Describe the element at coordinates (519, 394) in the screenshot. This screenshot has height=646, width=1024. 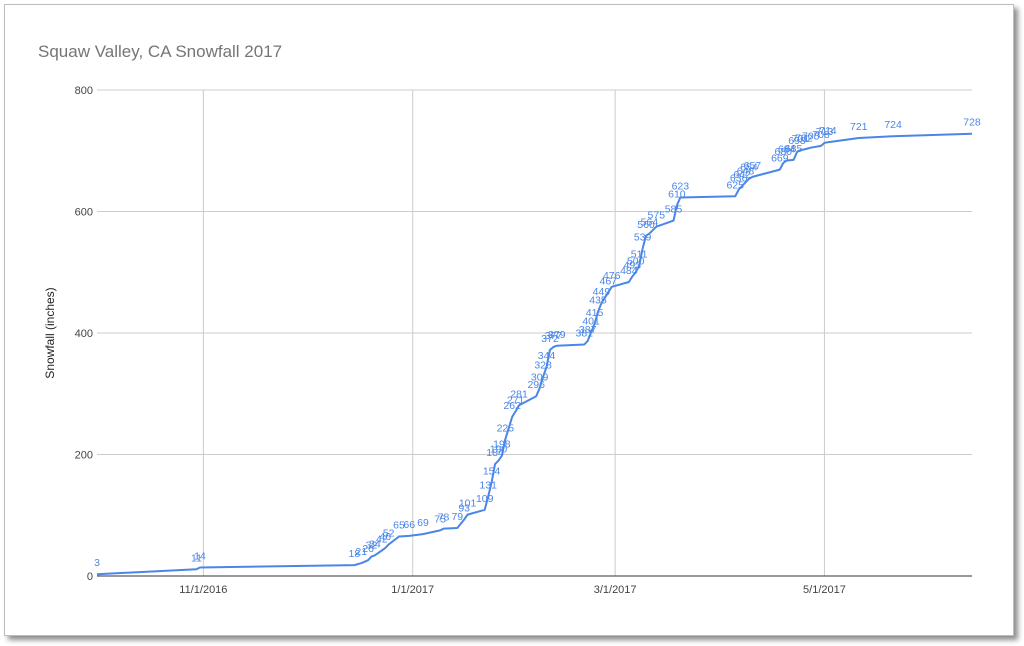
I see `data-label: 281` at that location.